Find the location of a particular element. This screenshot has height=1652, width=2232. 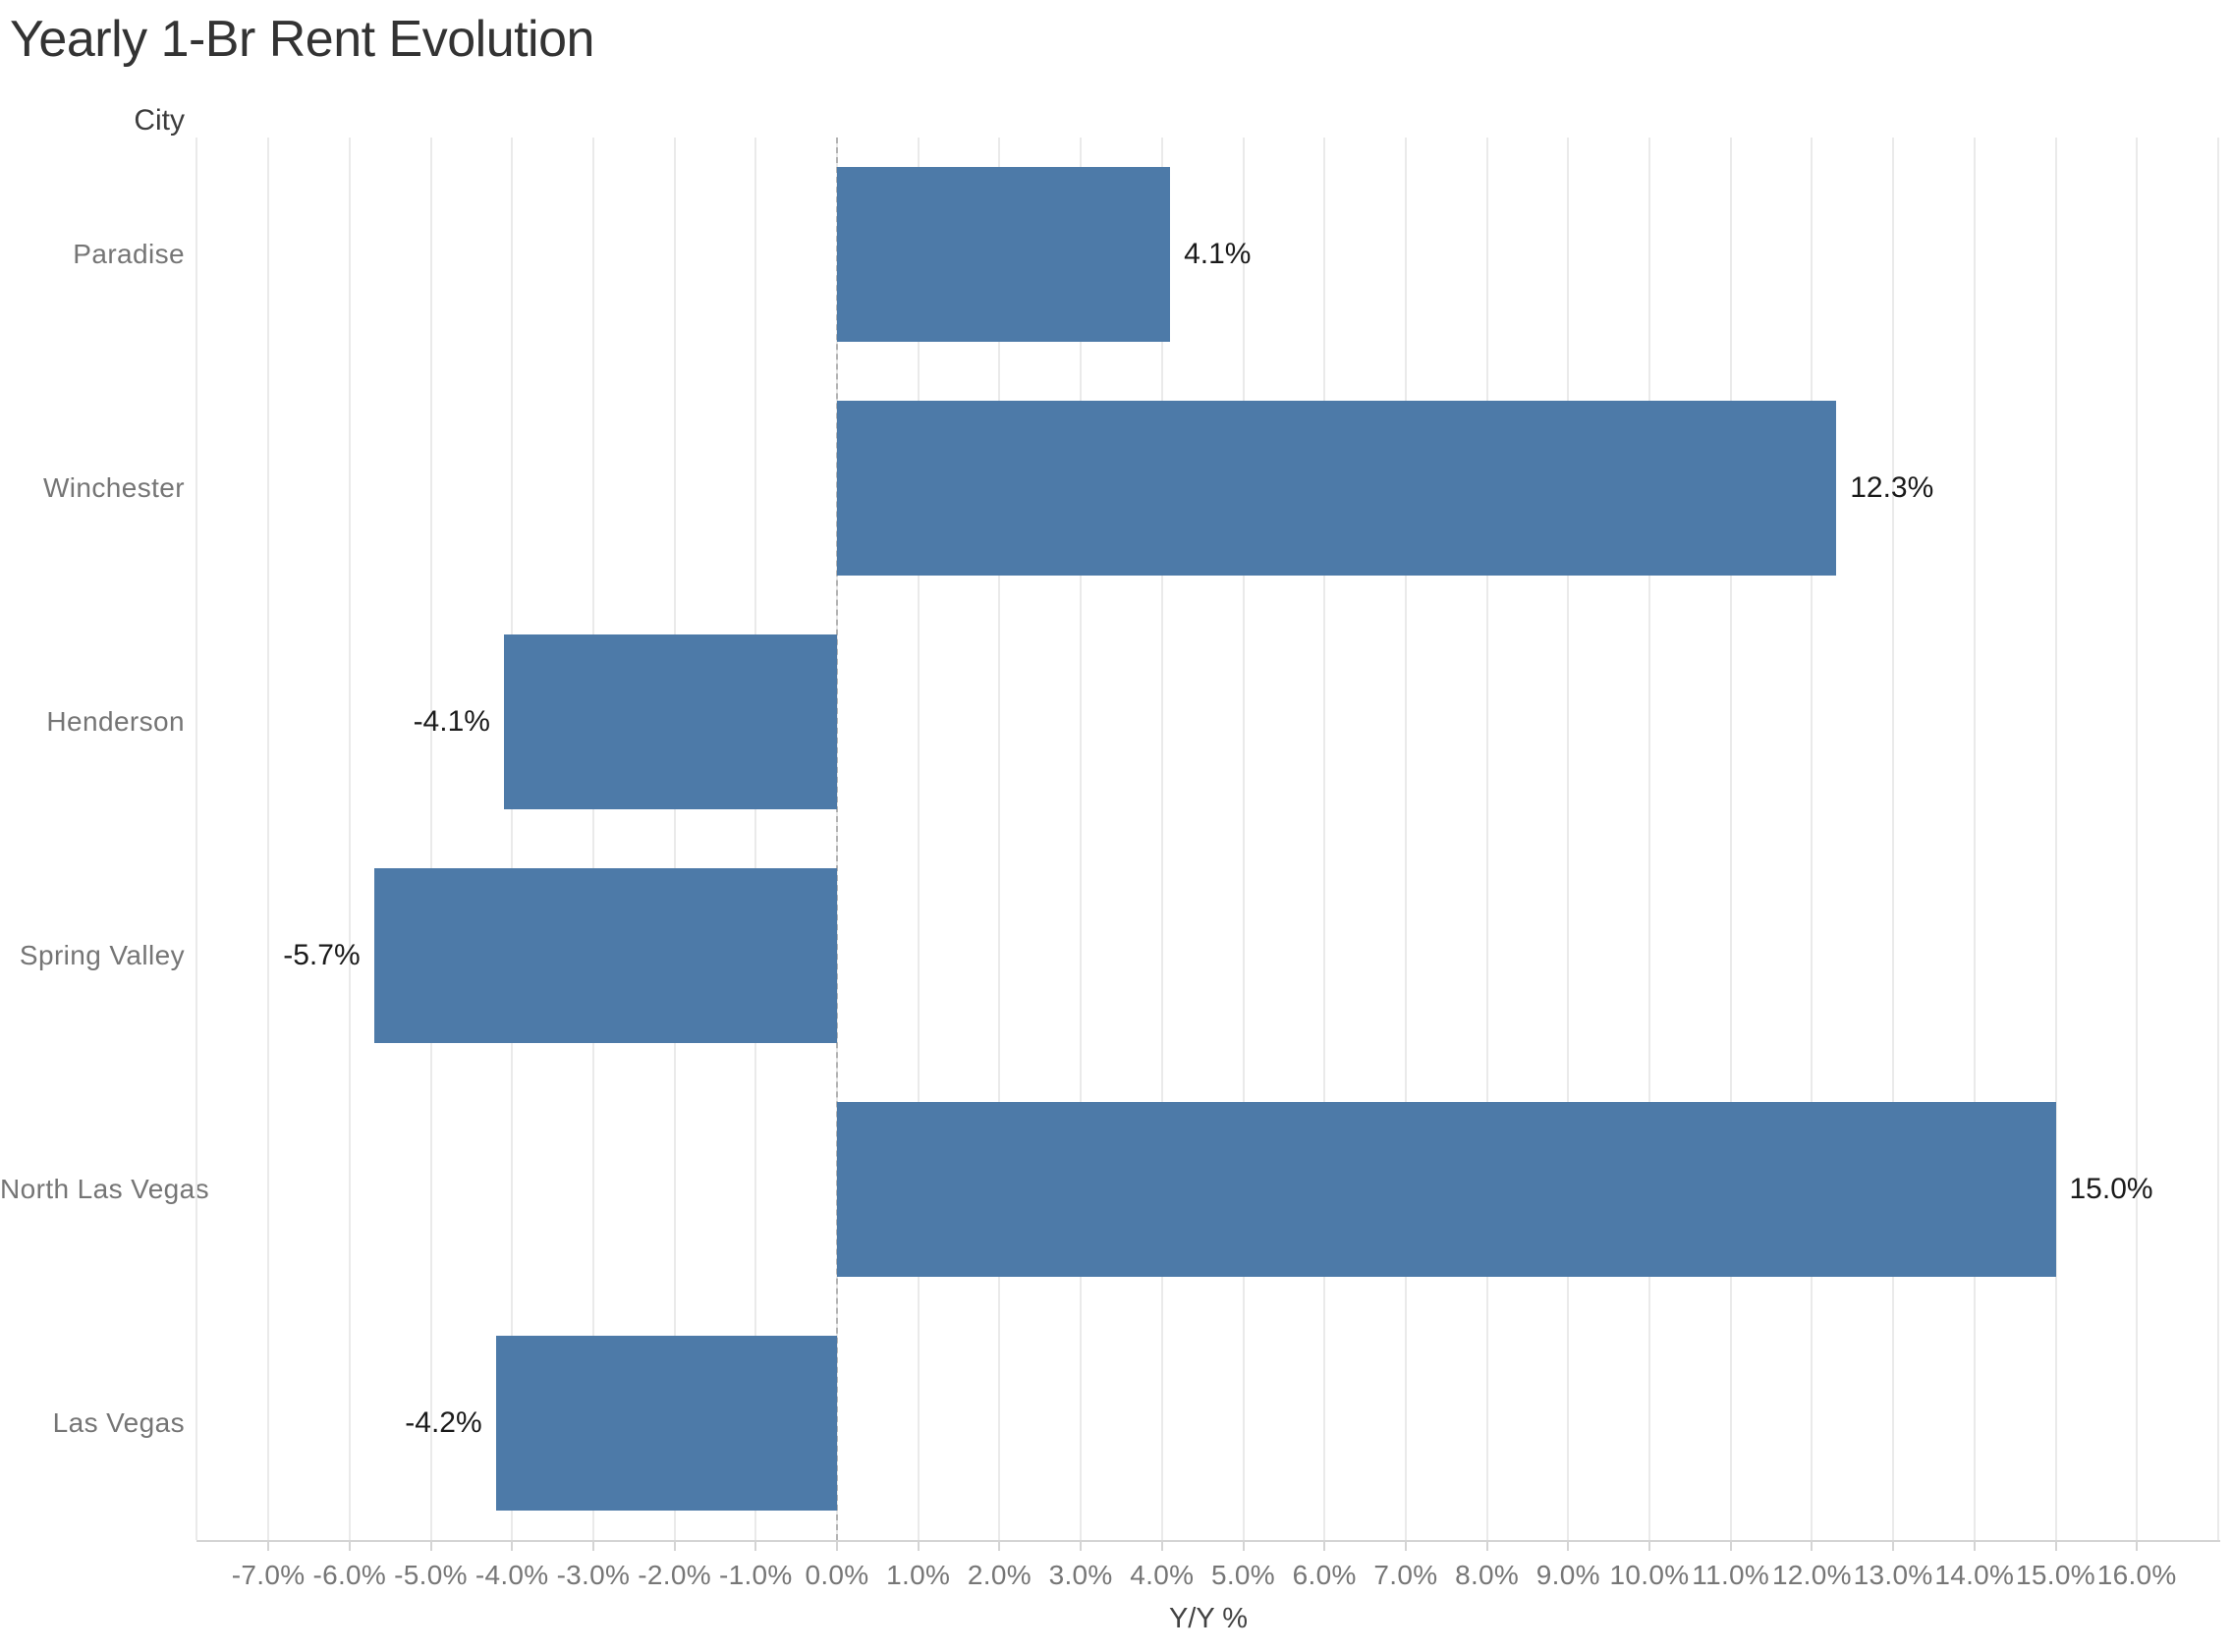

bar-las-vegas is located at coordinates (666, 1423).